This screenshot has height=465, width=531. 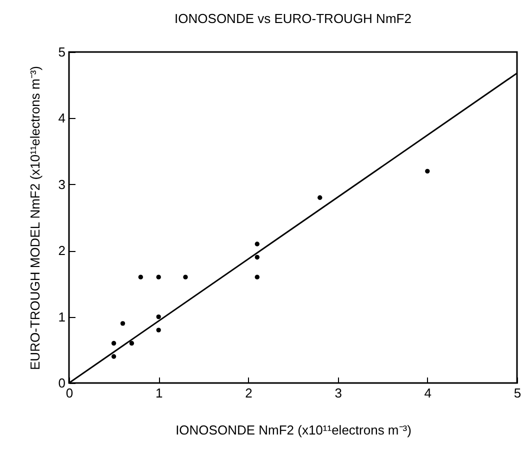 I want to click on y-tick-label: 5, so click(x=62, y=52).